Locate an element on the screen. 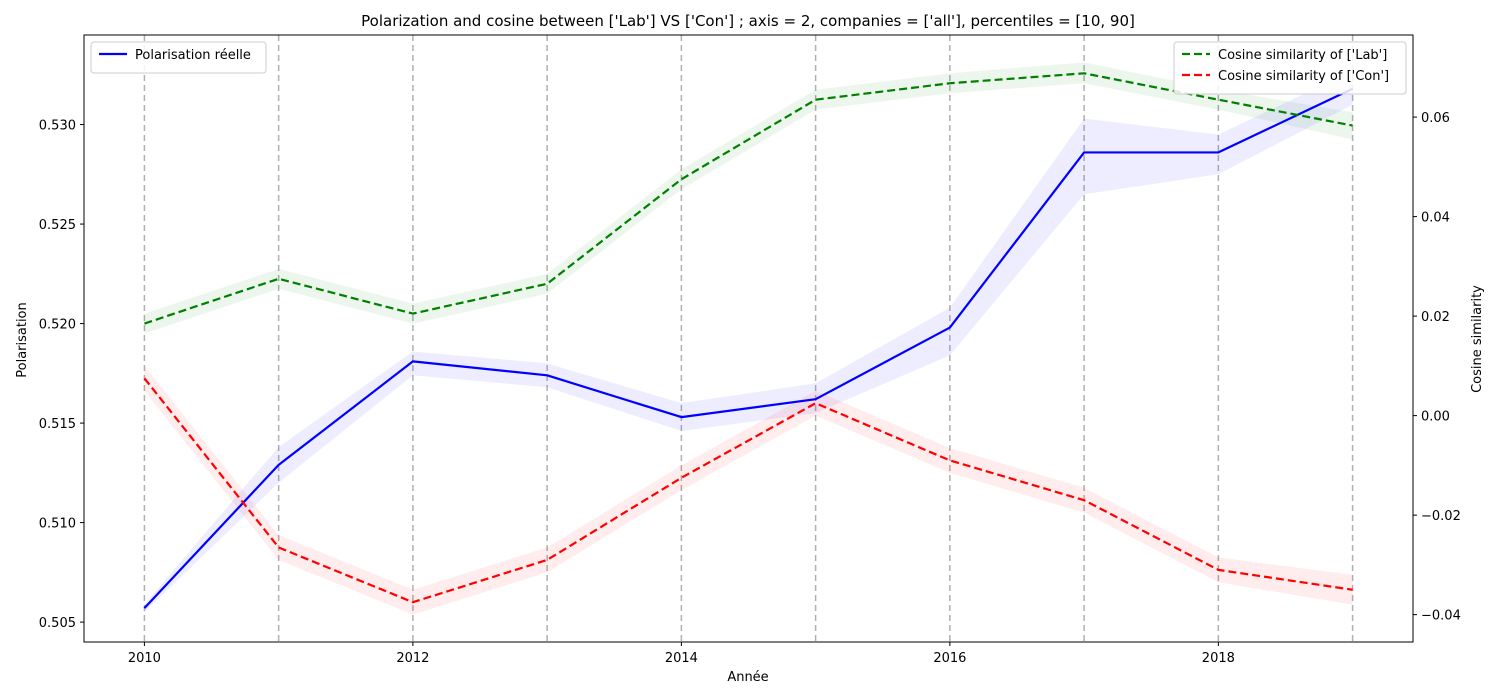  x-axis-label: Année is located at coordinates (747, 677).